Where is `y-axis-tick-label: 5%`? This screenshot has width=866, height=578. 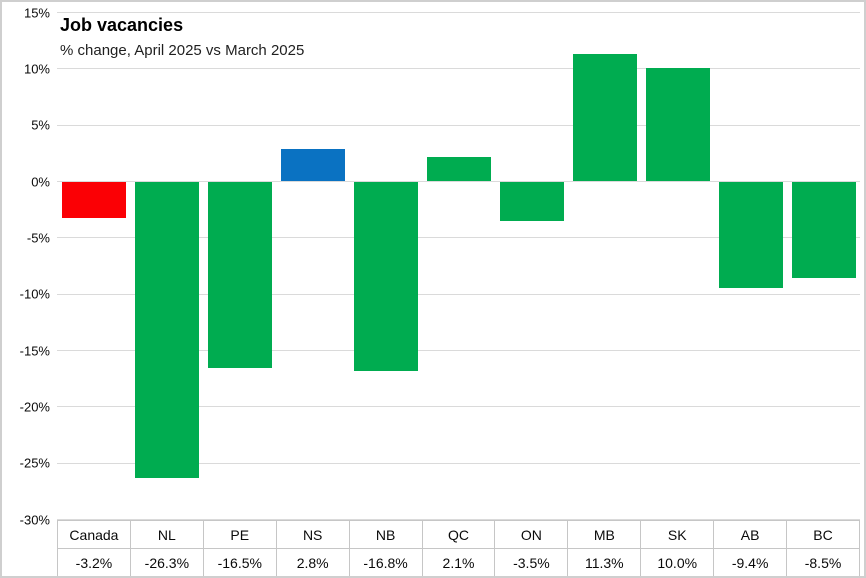 y-axis-tick-label: 5% is located at coordinates (40, 125).